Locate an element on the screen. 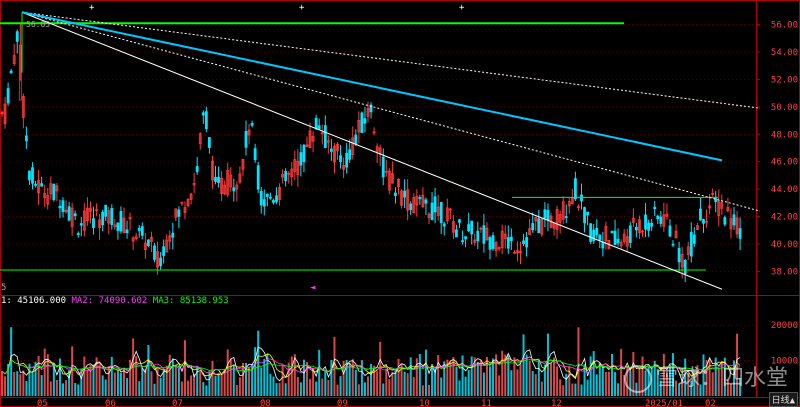 This screenshot has height=407, width=800. price-tick-label: 38.00 is located at coordinates (784, 272).